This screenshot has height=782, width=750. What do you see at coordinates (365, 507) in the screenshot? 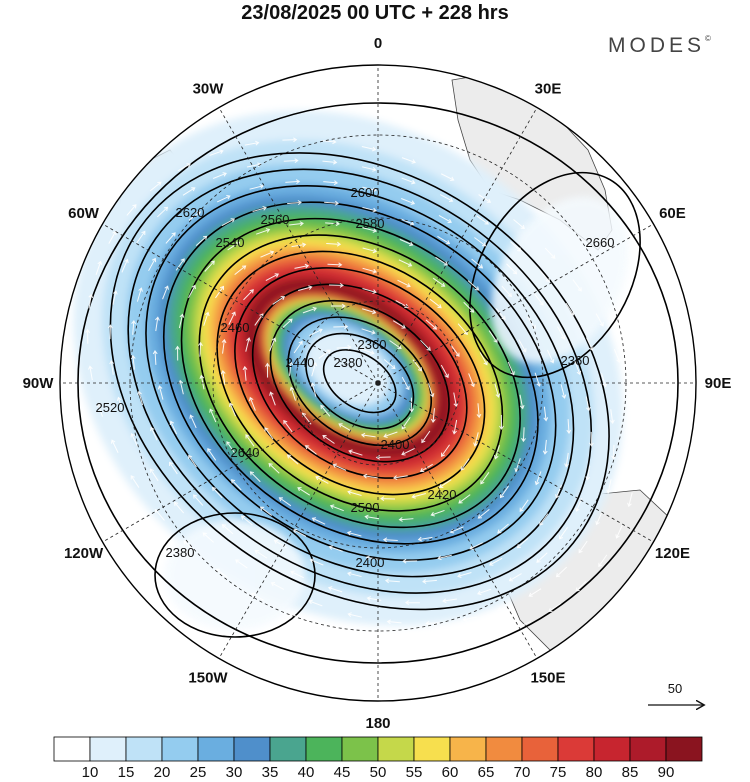
I see `contour-label: 2500` at bounding box center [365, 507].